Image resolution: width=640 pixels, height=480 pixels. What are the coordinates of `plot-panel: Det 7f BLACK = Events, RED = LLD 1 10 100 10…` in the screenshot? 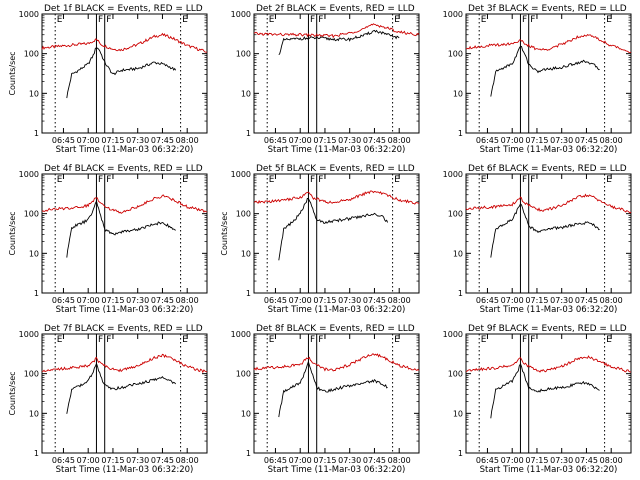 It's located at (108, 399).